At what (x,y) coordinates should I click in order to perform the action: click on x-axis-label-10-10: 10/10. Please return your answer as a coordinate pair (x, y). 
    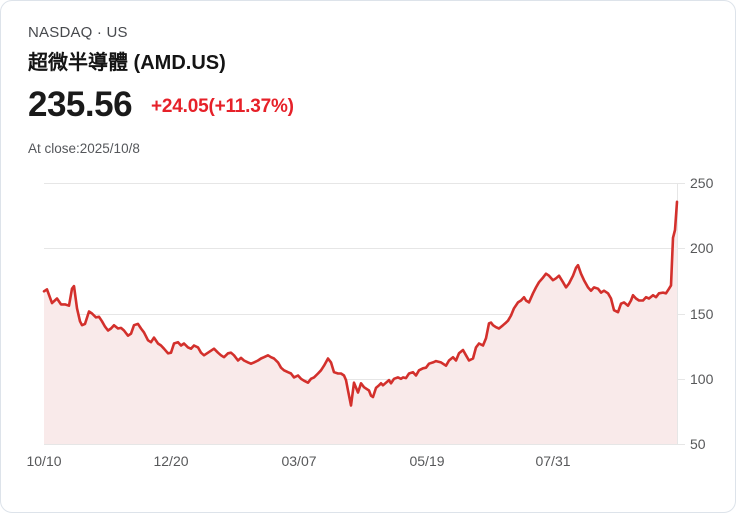
    Looking at the image, I should click on (44, 461).